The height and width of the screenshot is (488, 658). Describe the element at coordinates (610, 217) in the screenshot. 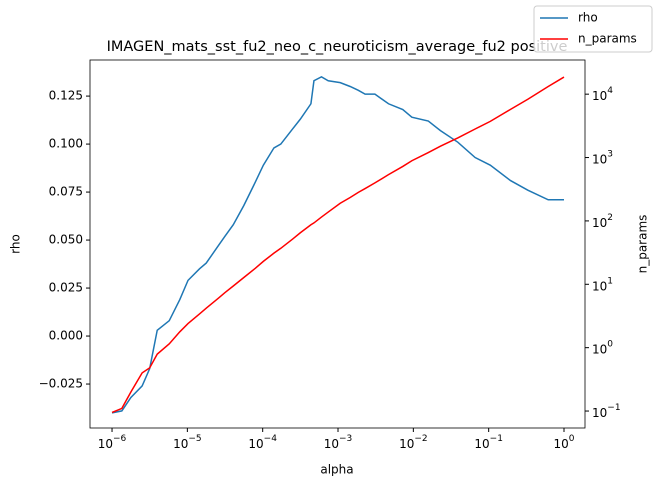

I see `y2-tick-label-exp: 2` at that location.